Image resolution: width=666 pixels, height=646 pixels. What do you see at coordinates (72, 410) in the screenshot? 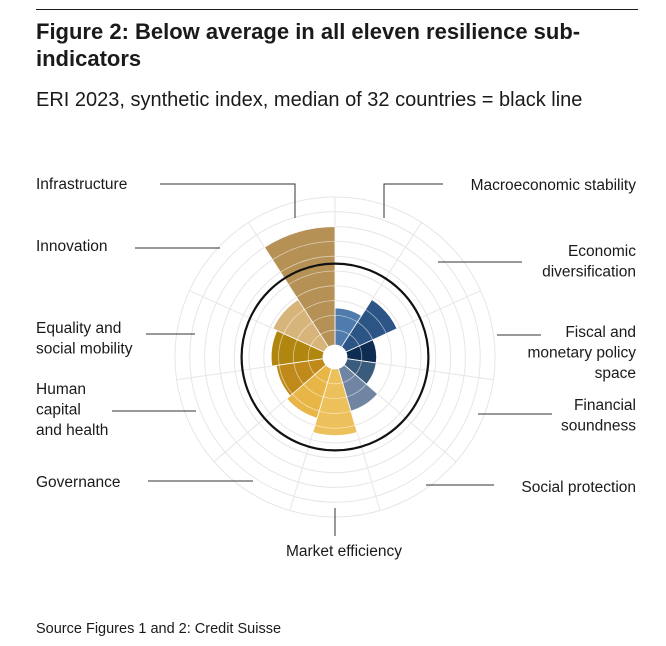
I see `label-human-capital-and-health: Human capital and health` at bounding box center [72, 410].